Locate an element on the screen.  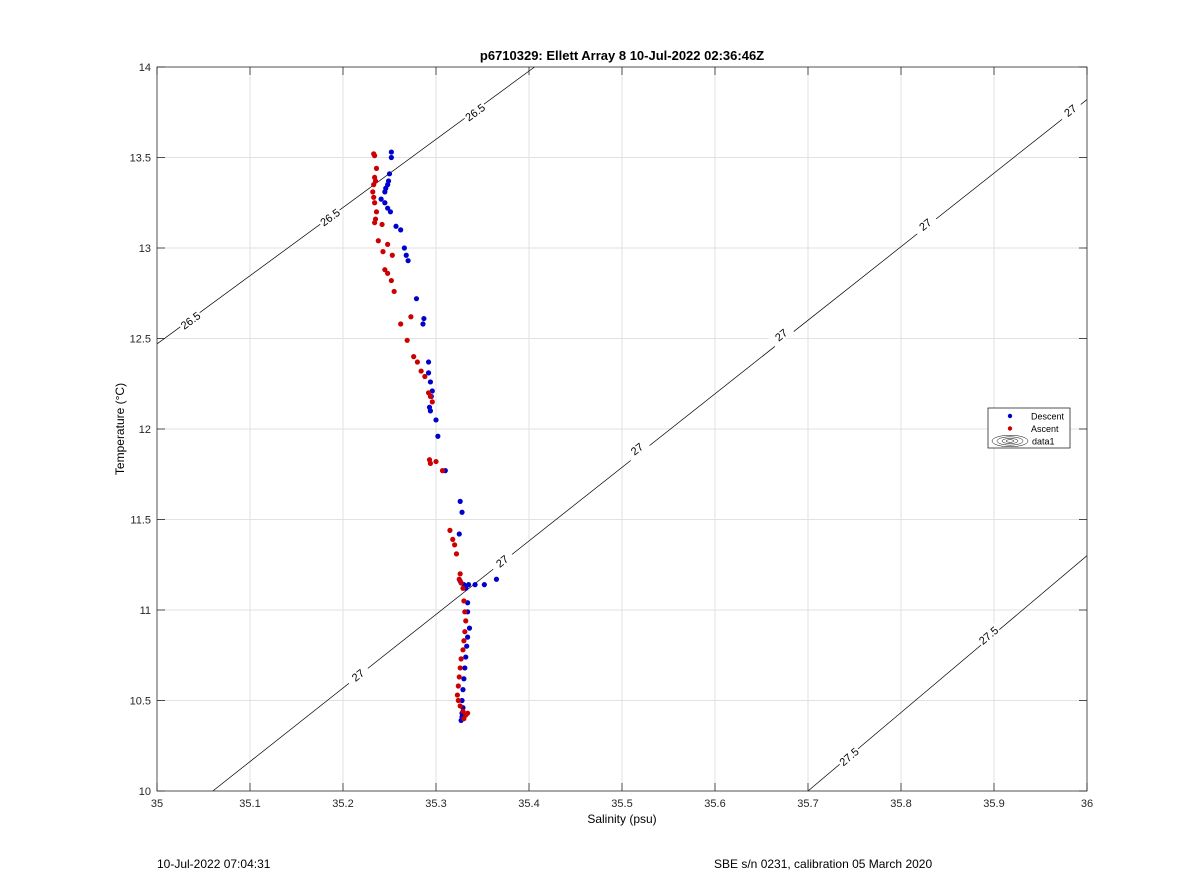
y-tick-label: 11.5 is located at coordinates (140, 521).